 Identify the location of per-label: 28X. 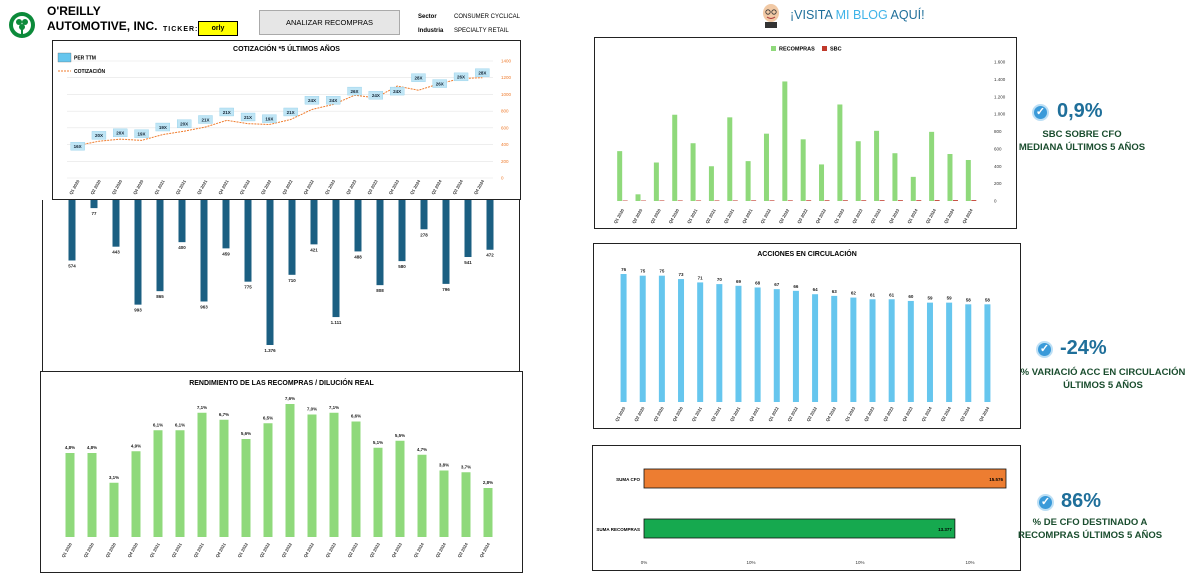
(482, 73).